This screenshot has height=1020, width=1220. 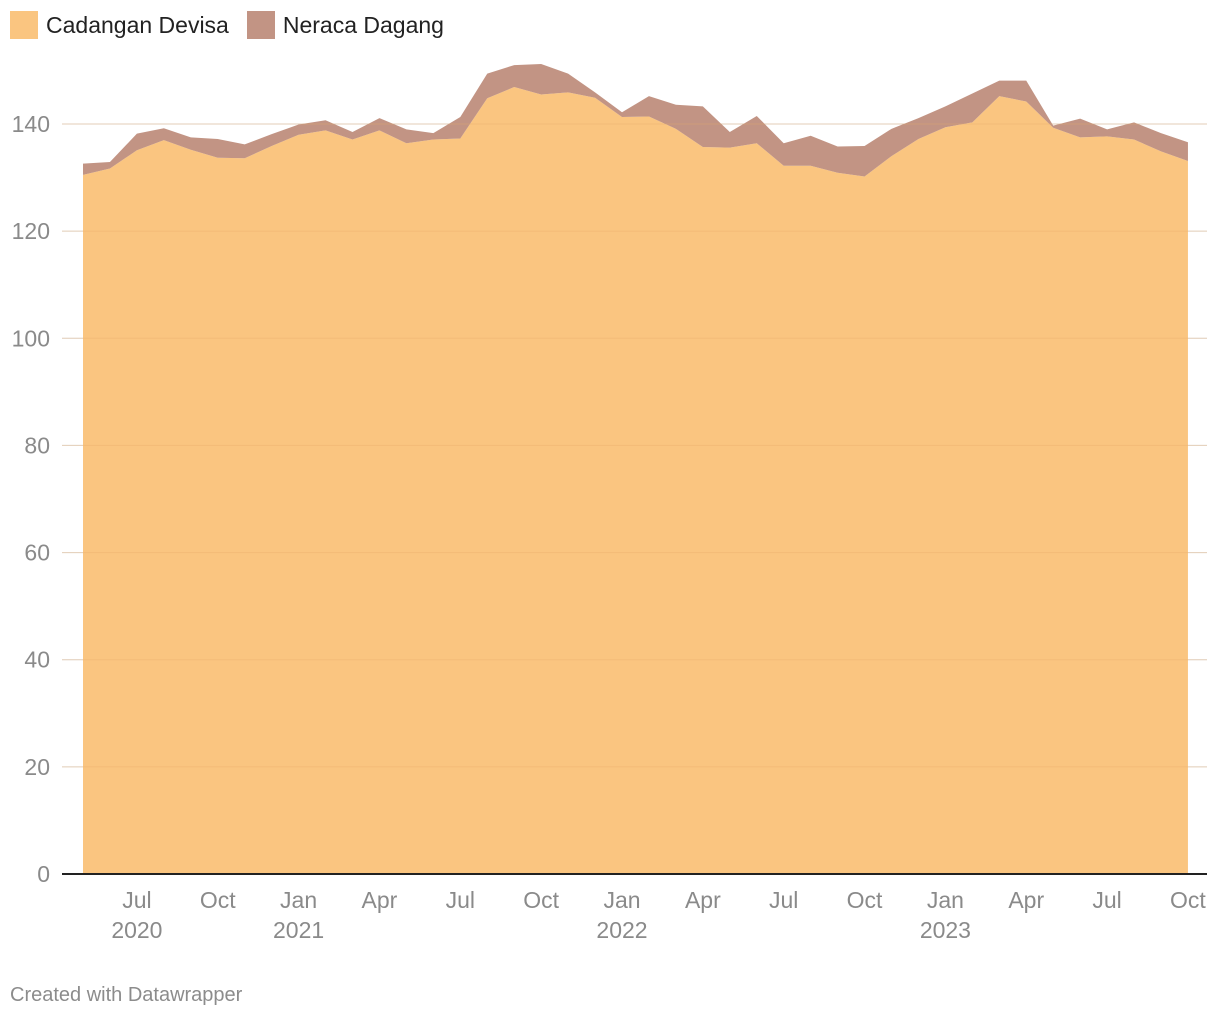 What do you see at coordinates (31, 338) in the screenshot?
I see `y-tick-label-100: 100` at bounding box center [31, 338].